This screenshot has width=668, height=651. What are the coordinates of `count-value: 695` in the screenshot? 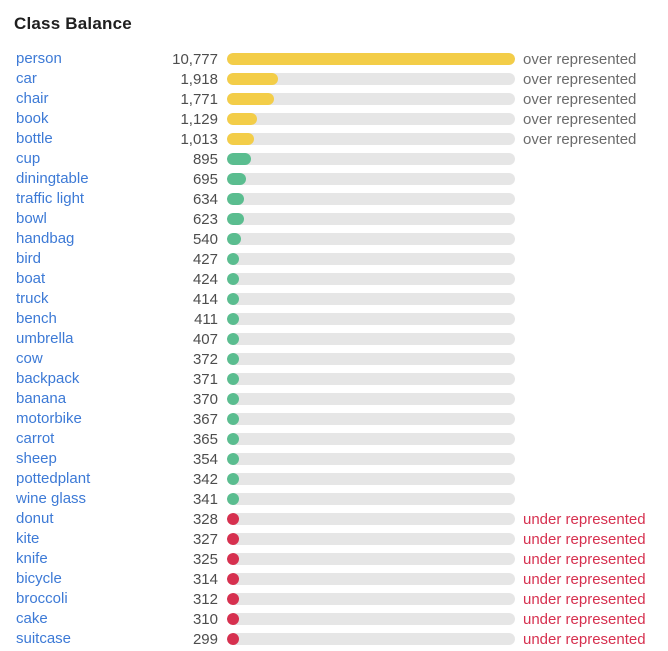 It's located at (205, 179).